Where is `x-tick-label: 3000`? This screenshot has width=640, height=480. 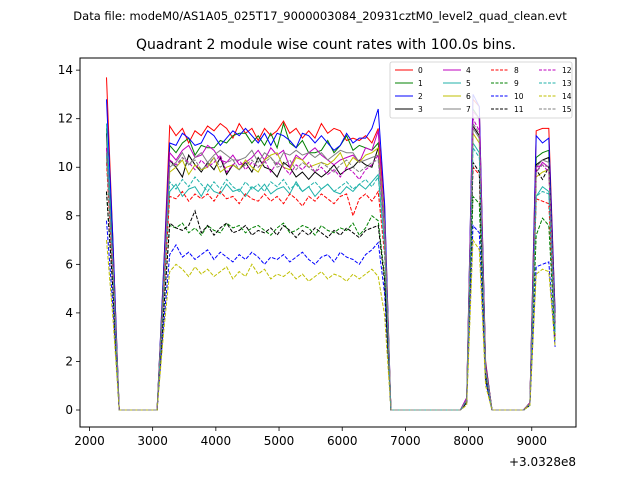 x-tick-label: 3000 is located at coordinates (152, 441).